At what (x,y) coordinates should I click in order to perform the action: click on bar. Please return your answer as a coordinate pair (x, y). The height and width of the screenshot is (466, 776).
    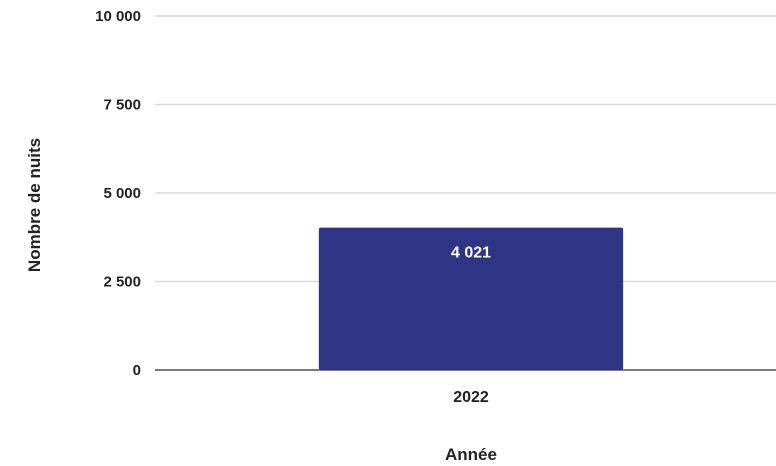
    Looking at the image, I should click on (471, 298).